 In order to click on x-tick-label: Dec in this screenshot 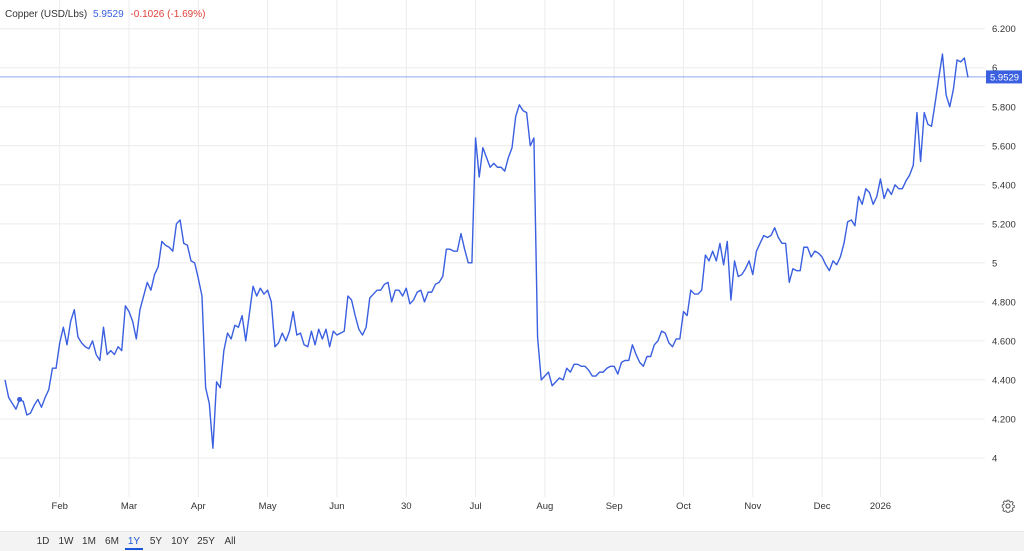, I will do `click(822, 506)`.